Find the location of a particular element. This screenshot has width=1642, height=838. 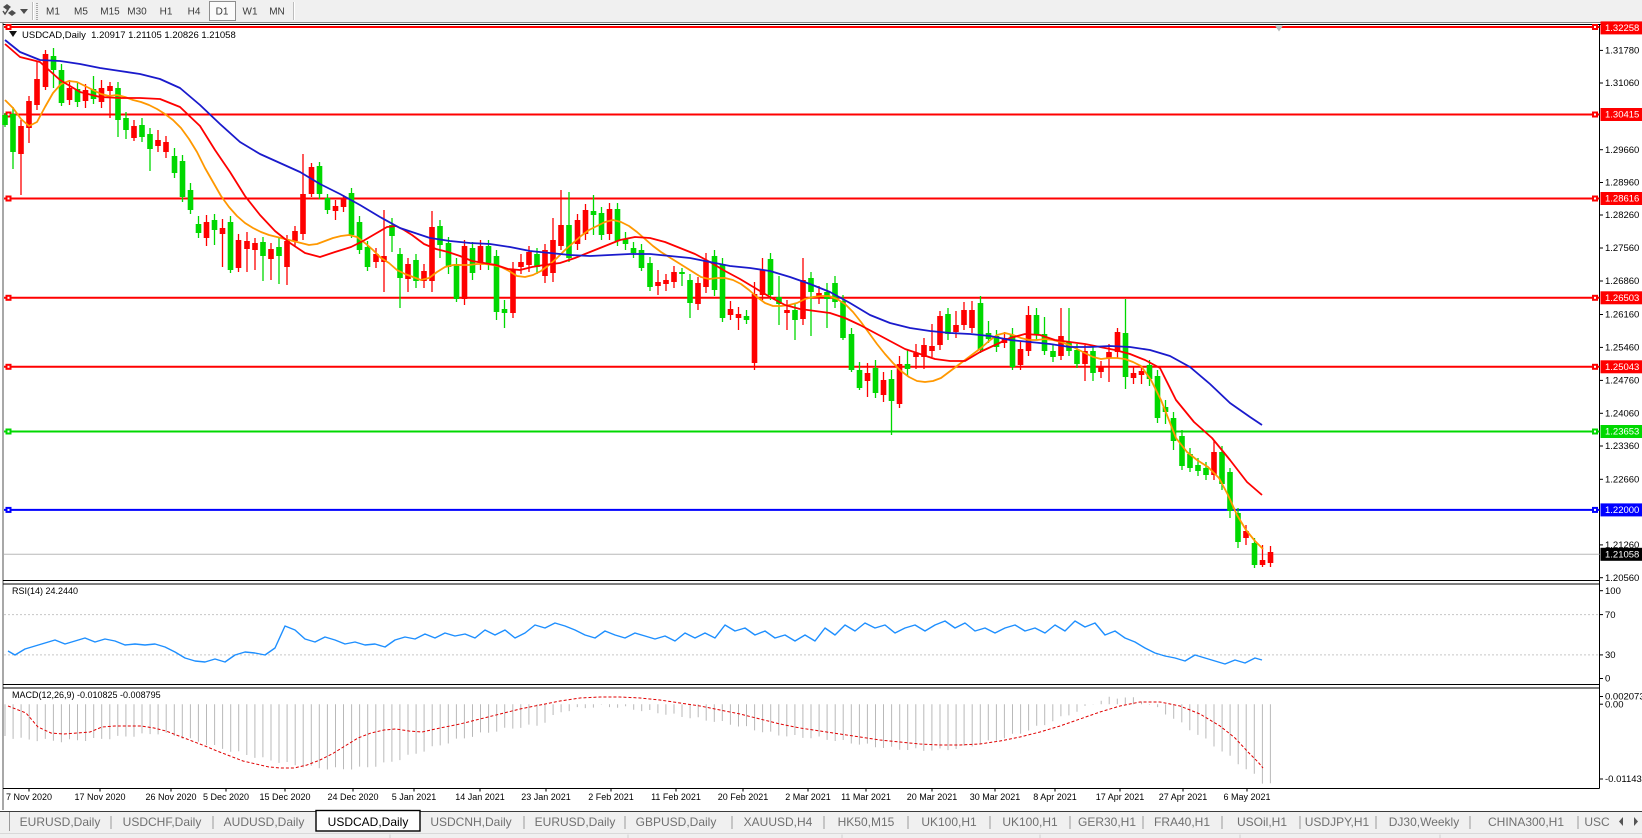

svg-text: USDCHF,Daily is located at coordinates (162, 822).